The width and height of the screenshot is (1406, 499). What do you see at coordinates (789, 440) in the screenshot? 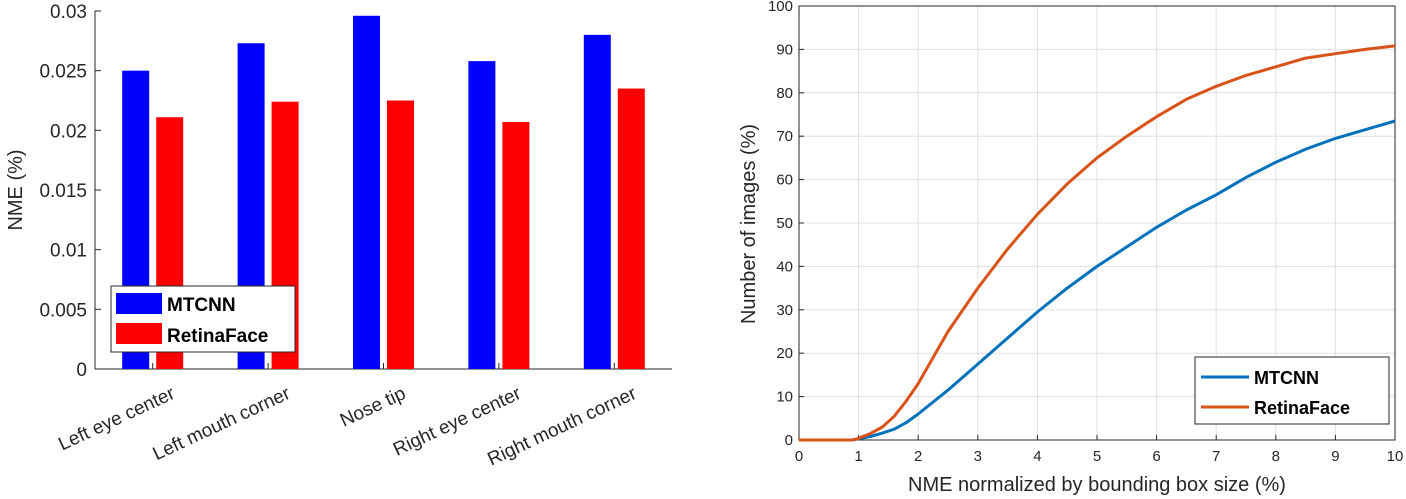
I see `line-y-tick-label: 0` at bounding box center [789, 440].